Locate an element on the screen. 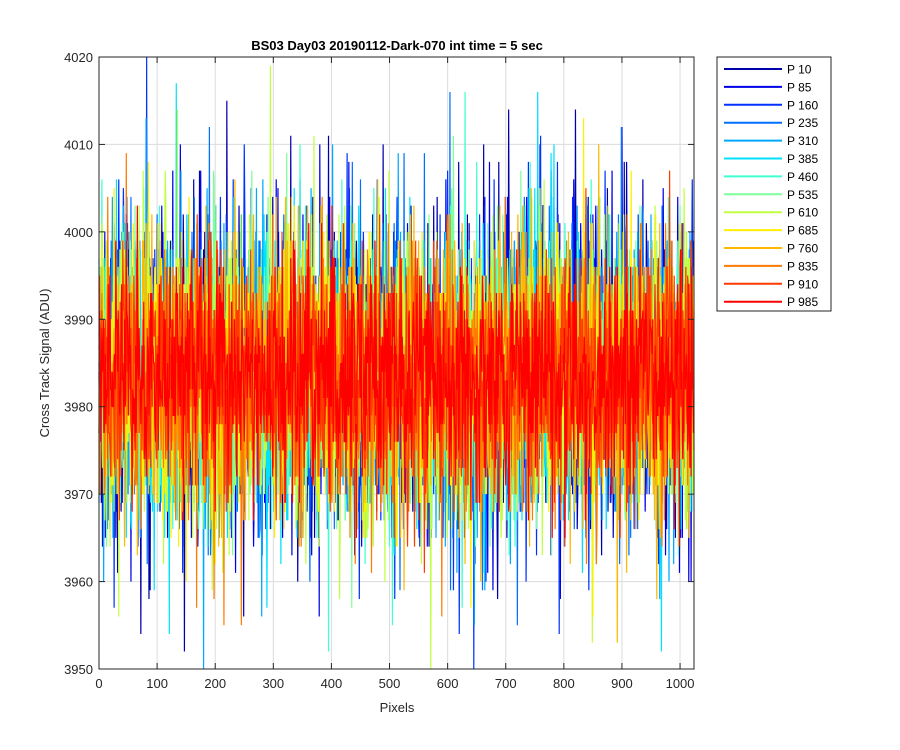 This screenshot has height=750, width=900. legend-label: P 385 is located at coordinates (802, 159).